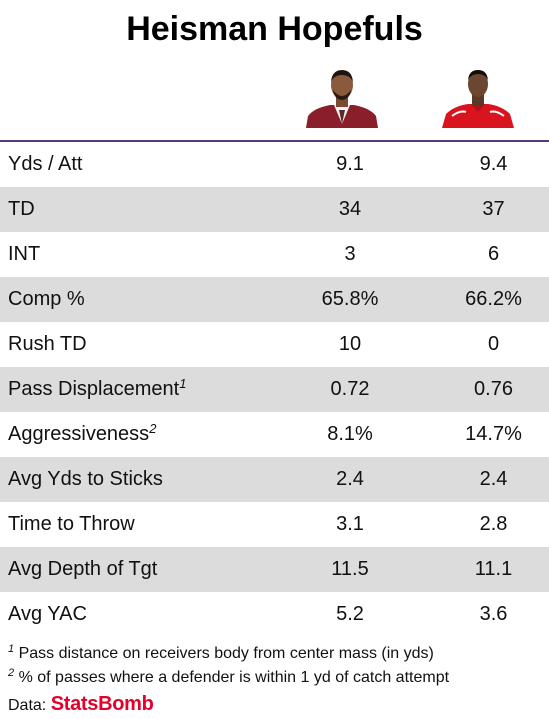 This screenshot has width=549, height=719. What do you see at coordinates (183, 383) in the screenshot?
I see `footnote-mark: 1` at bounding box center [183, 383].